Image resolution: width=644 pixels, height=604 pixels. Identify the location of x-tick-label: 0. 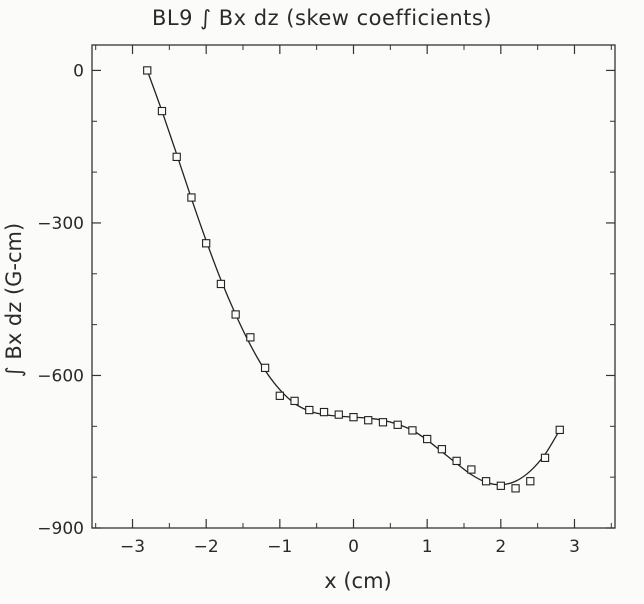
(353, 547).